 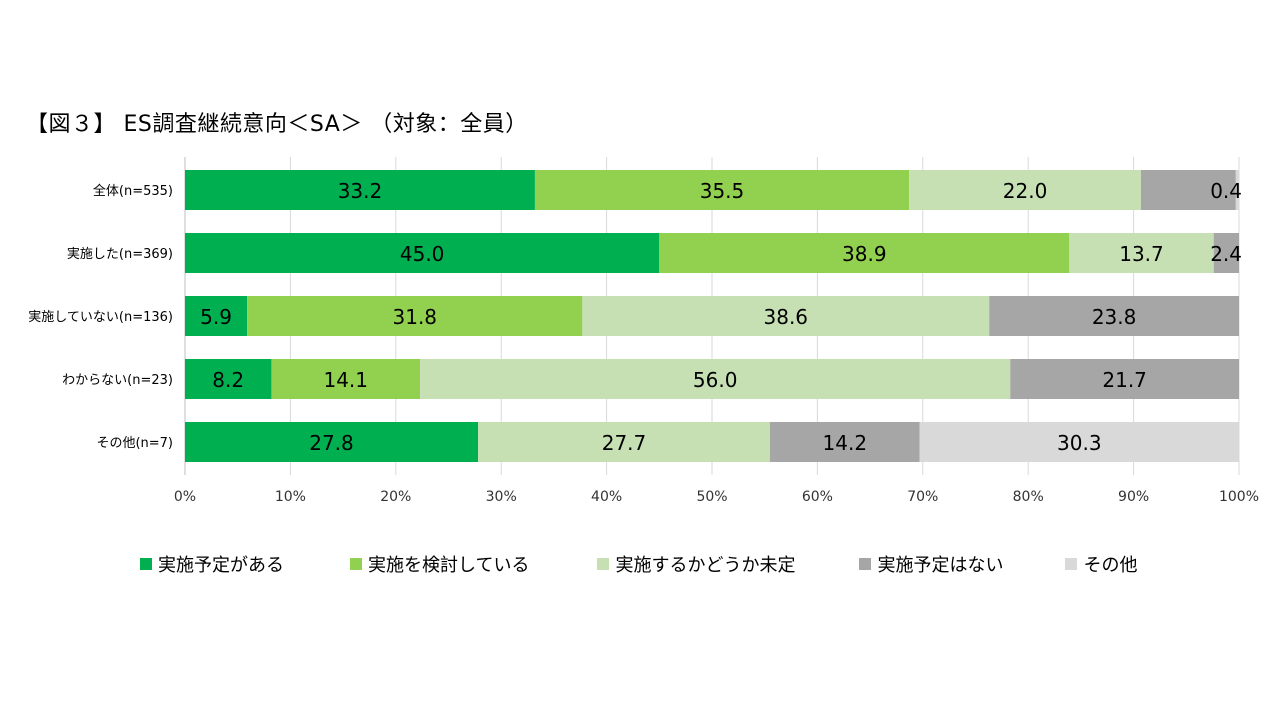 What do you see at coordinates (100, 317) in the screenshot?
I see `category-label: 実施していない(n=136)` at bounding box center [100, 317].